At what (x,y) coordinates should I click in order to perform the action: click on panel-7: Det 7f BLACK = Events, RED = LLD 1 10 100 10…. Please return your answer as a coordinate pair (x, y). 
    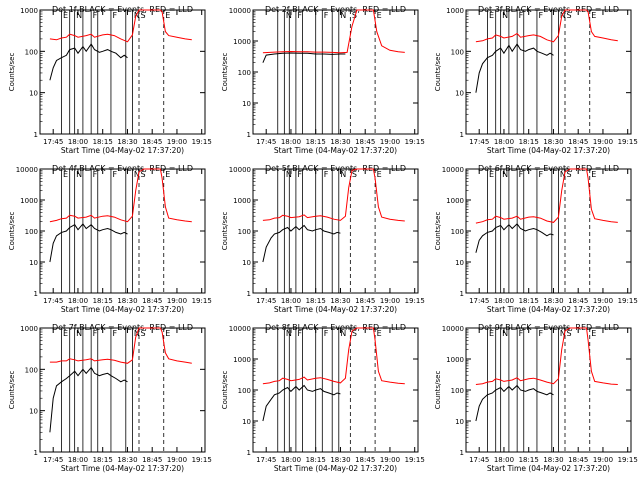
    Looking at the image, I should click on (110, 398).